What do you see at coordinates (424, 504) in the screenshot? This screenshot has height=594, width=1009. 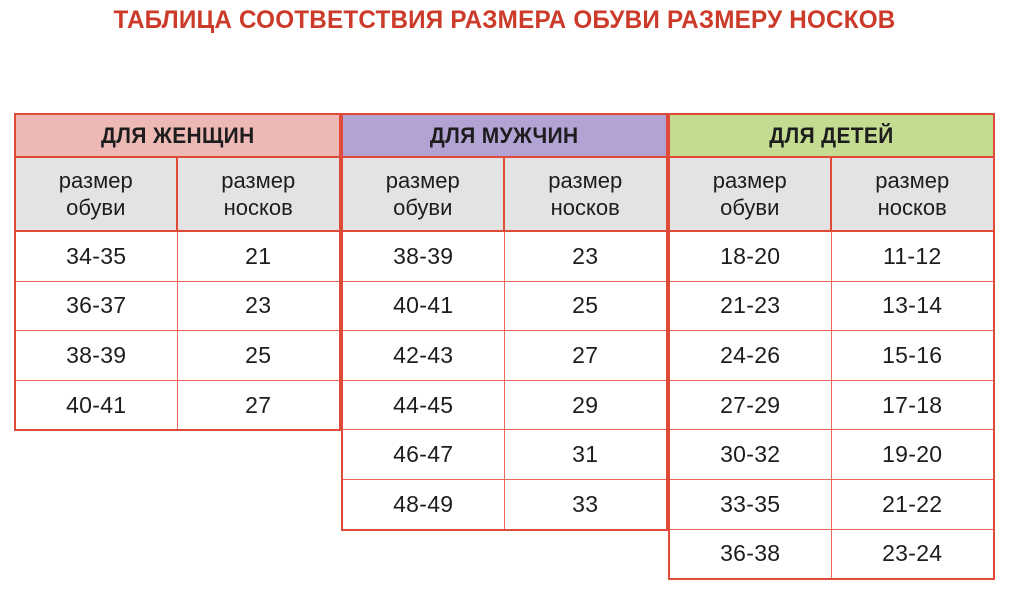 I see `cell-shoe-size: 48-49` at bounding box center [424, 504].